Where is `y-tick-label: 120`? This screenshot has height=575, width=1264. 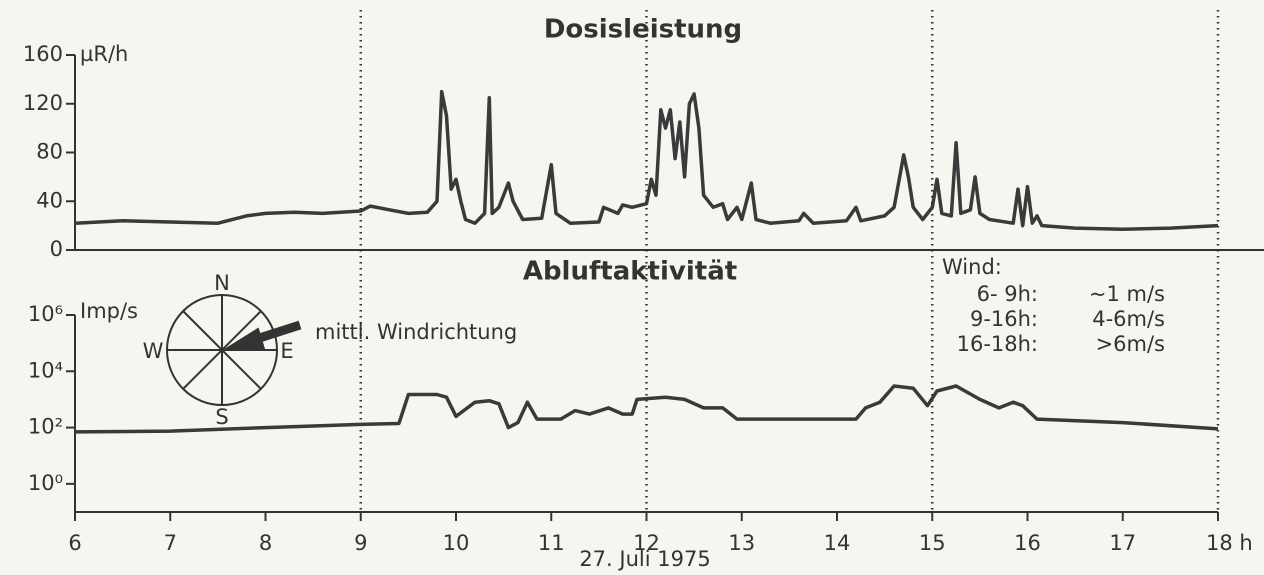 y-tick-label: 120 is located at coordinates (43, 103).